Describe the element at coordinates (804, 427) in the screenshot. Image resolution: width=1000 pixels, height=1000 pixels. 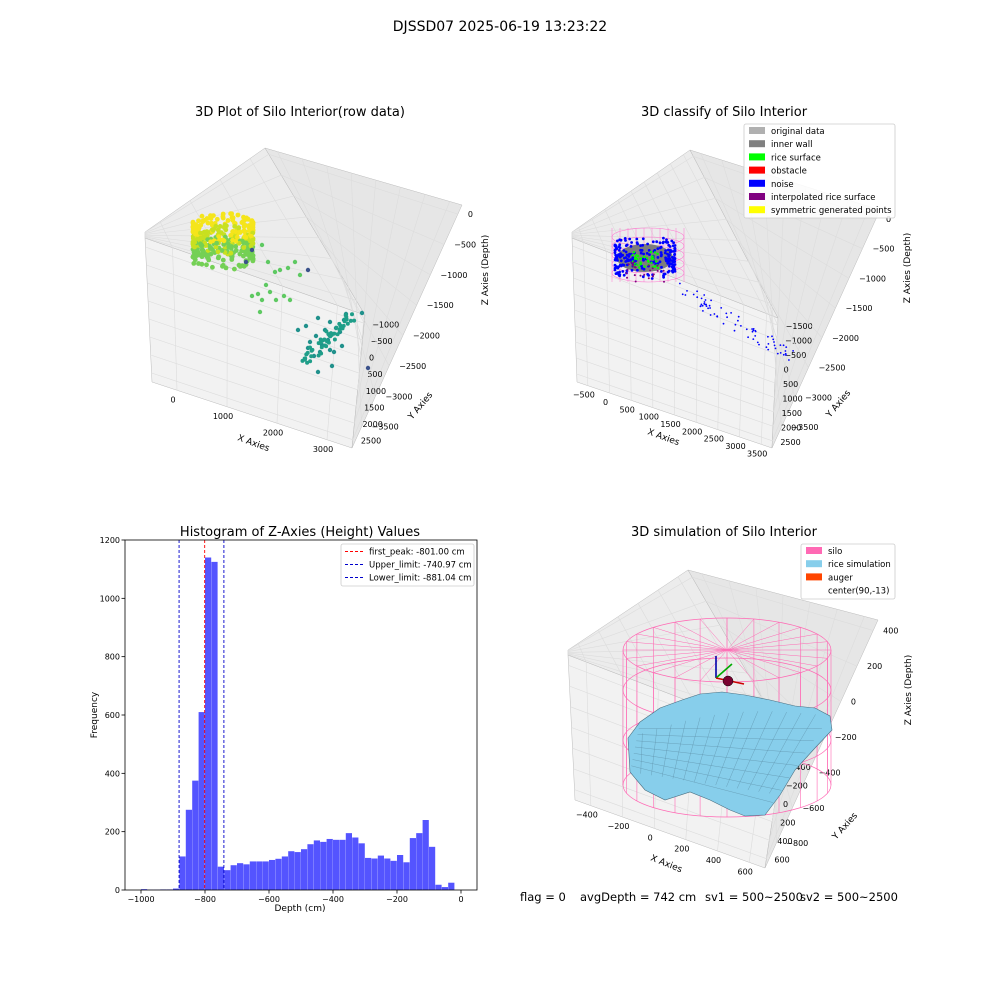
I see `classify-ztick-label: −3500` at that location.